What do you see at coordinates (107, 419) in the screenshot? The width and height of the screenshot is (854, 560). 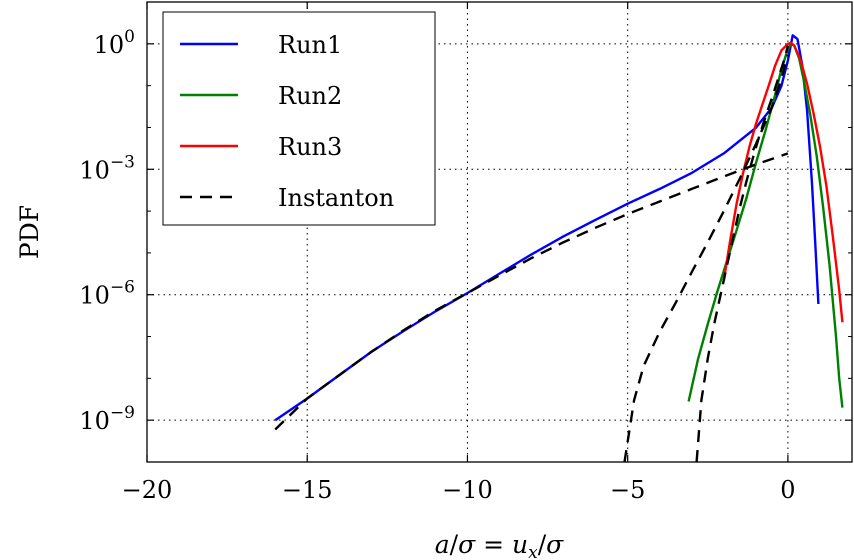 I see `y-tick-label: 10⁻⁹` at bounding box center [107, 419].